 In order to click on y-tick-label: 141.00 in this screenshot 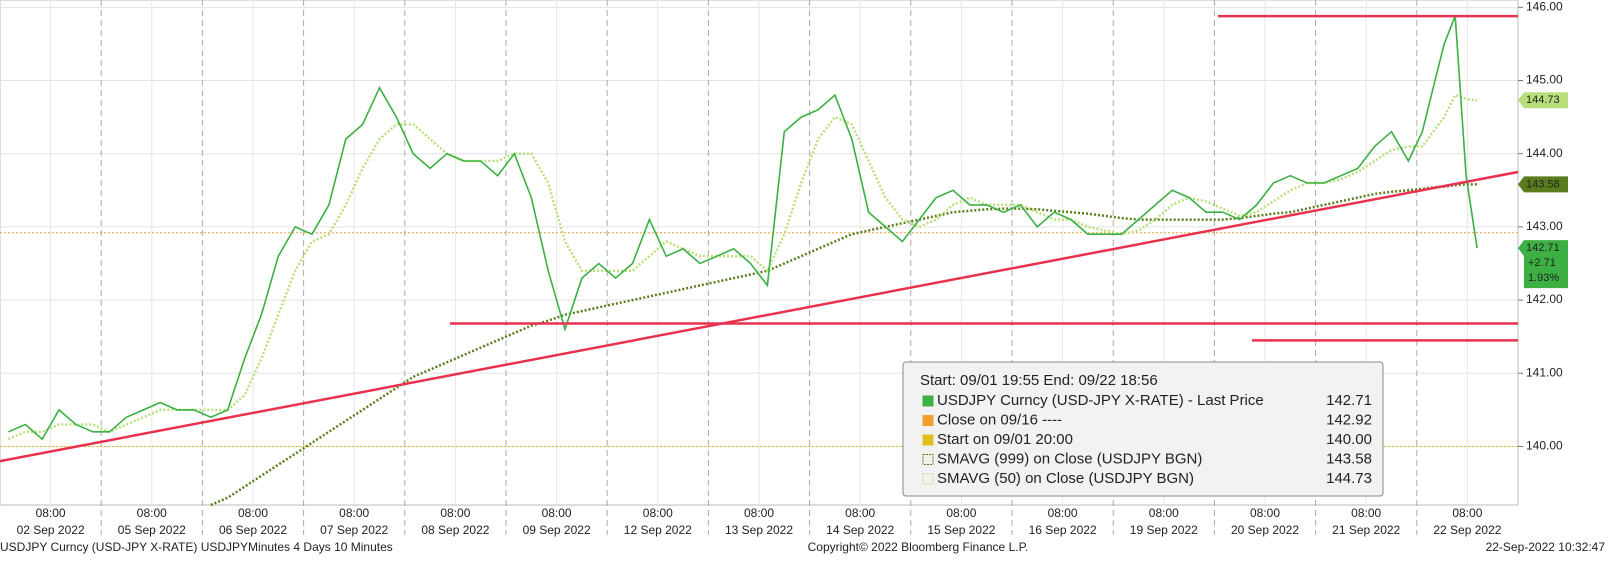, I will do `click(1544, 372)`.